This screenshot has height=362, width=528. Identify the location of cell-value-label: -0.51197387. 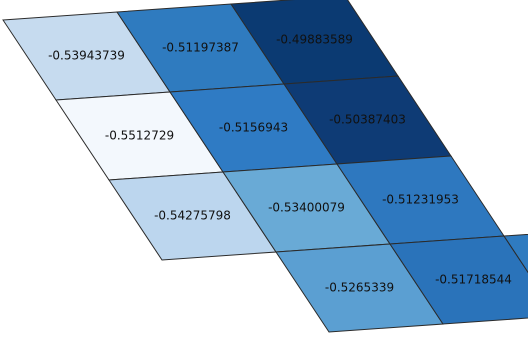
(200, 48).